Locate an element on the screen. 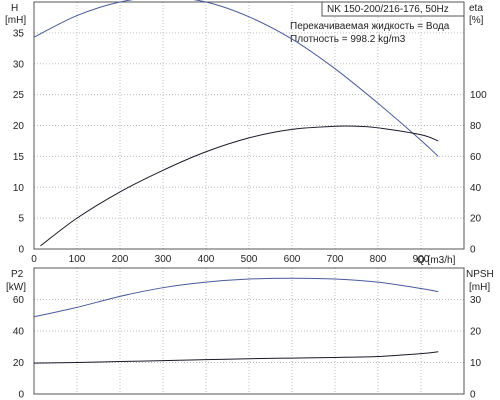  left-tick-label: 15 is located at coordinates (19, 157).